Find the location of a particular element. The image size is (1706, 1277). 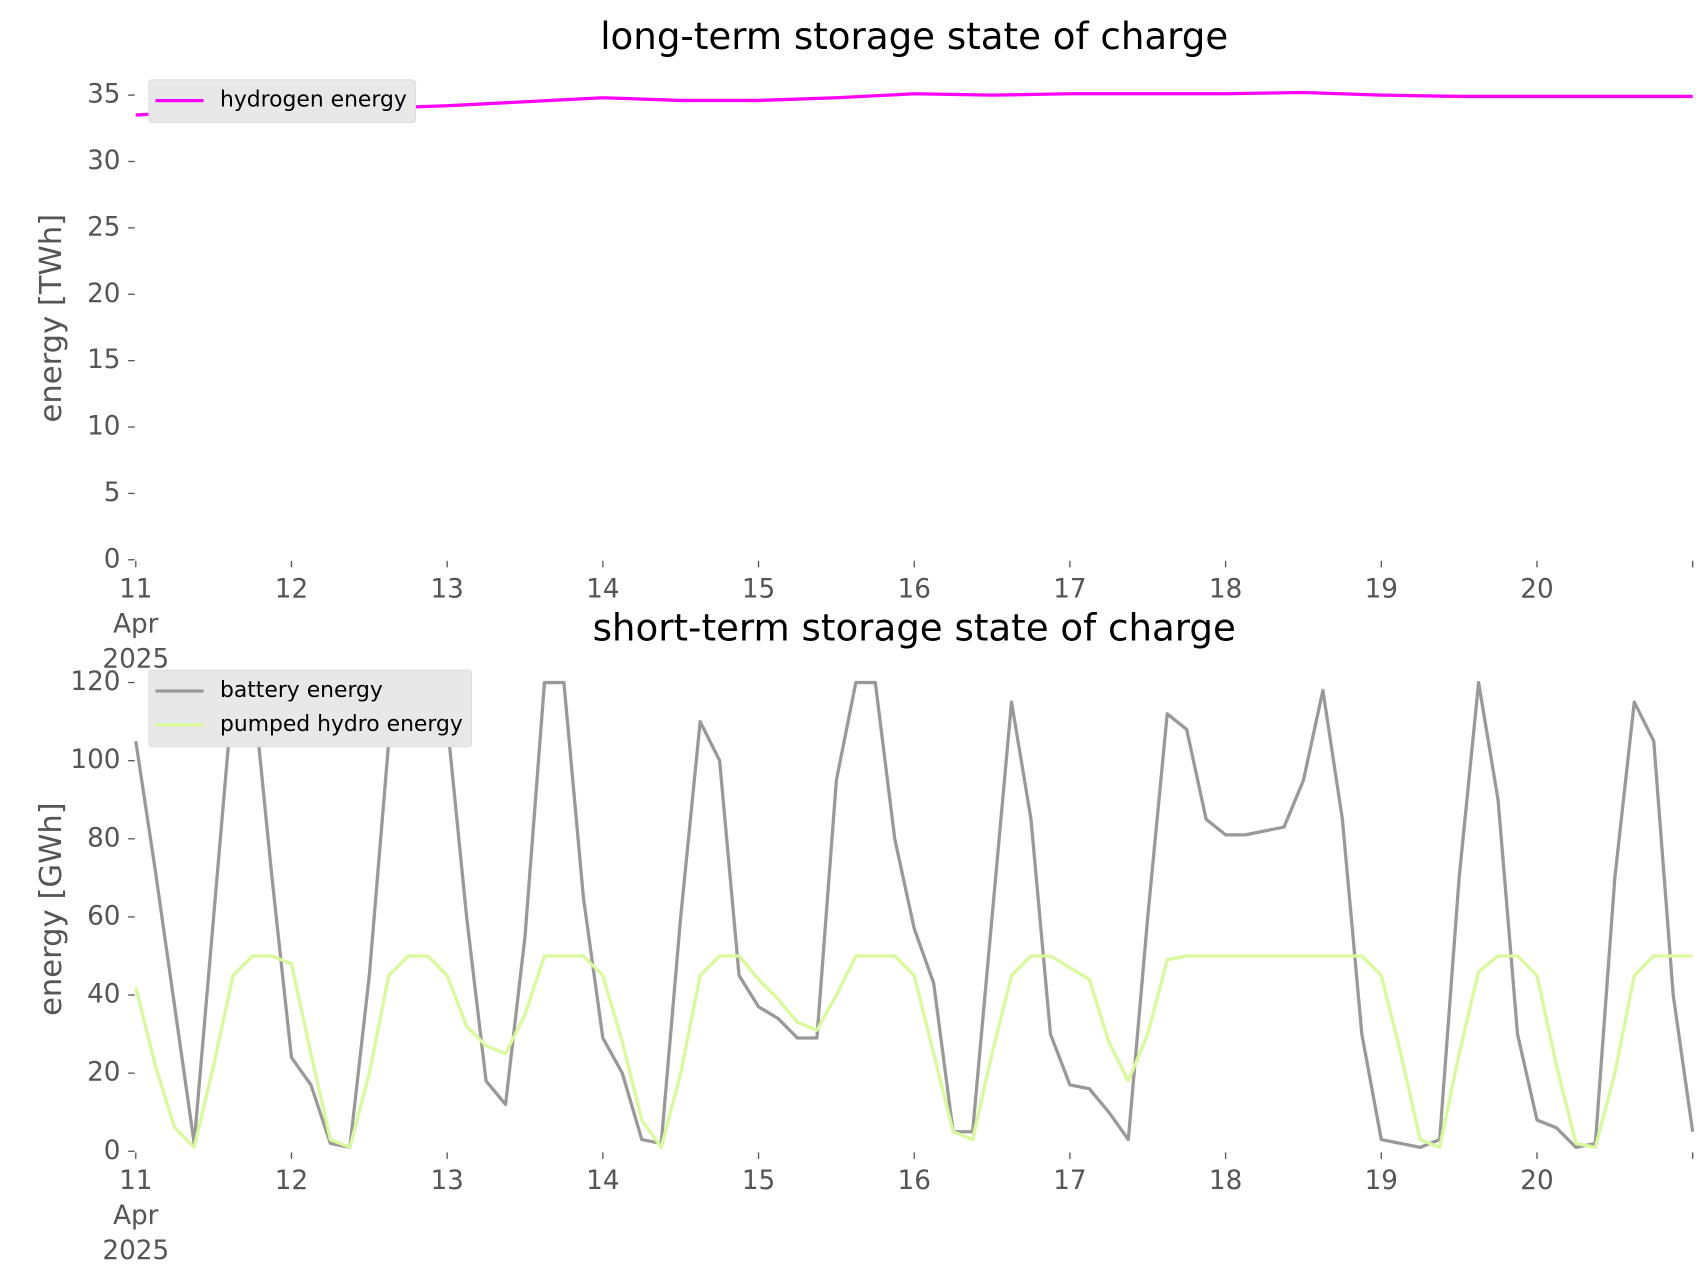

y-tick-label: 10 is located at coordinates (103, 427).